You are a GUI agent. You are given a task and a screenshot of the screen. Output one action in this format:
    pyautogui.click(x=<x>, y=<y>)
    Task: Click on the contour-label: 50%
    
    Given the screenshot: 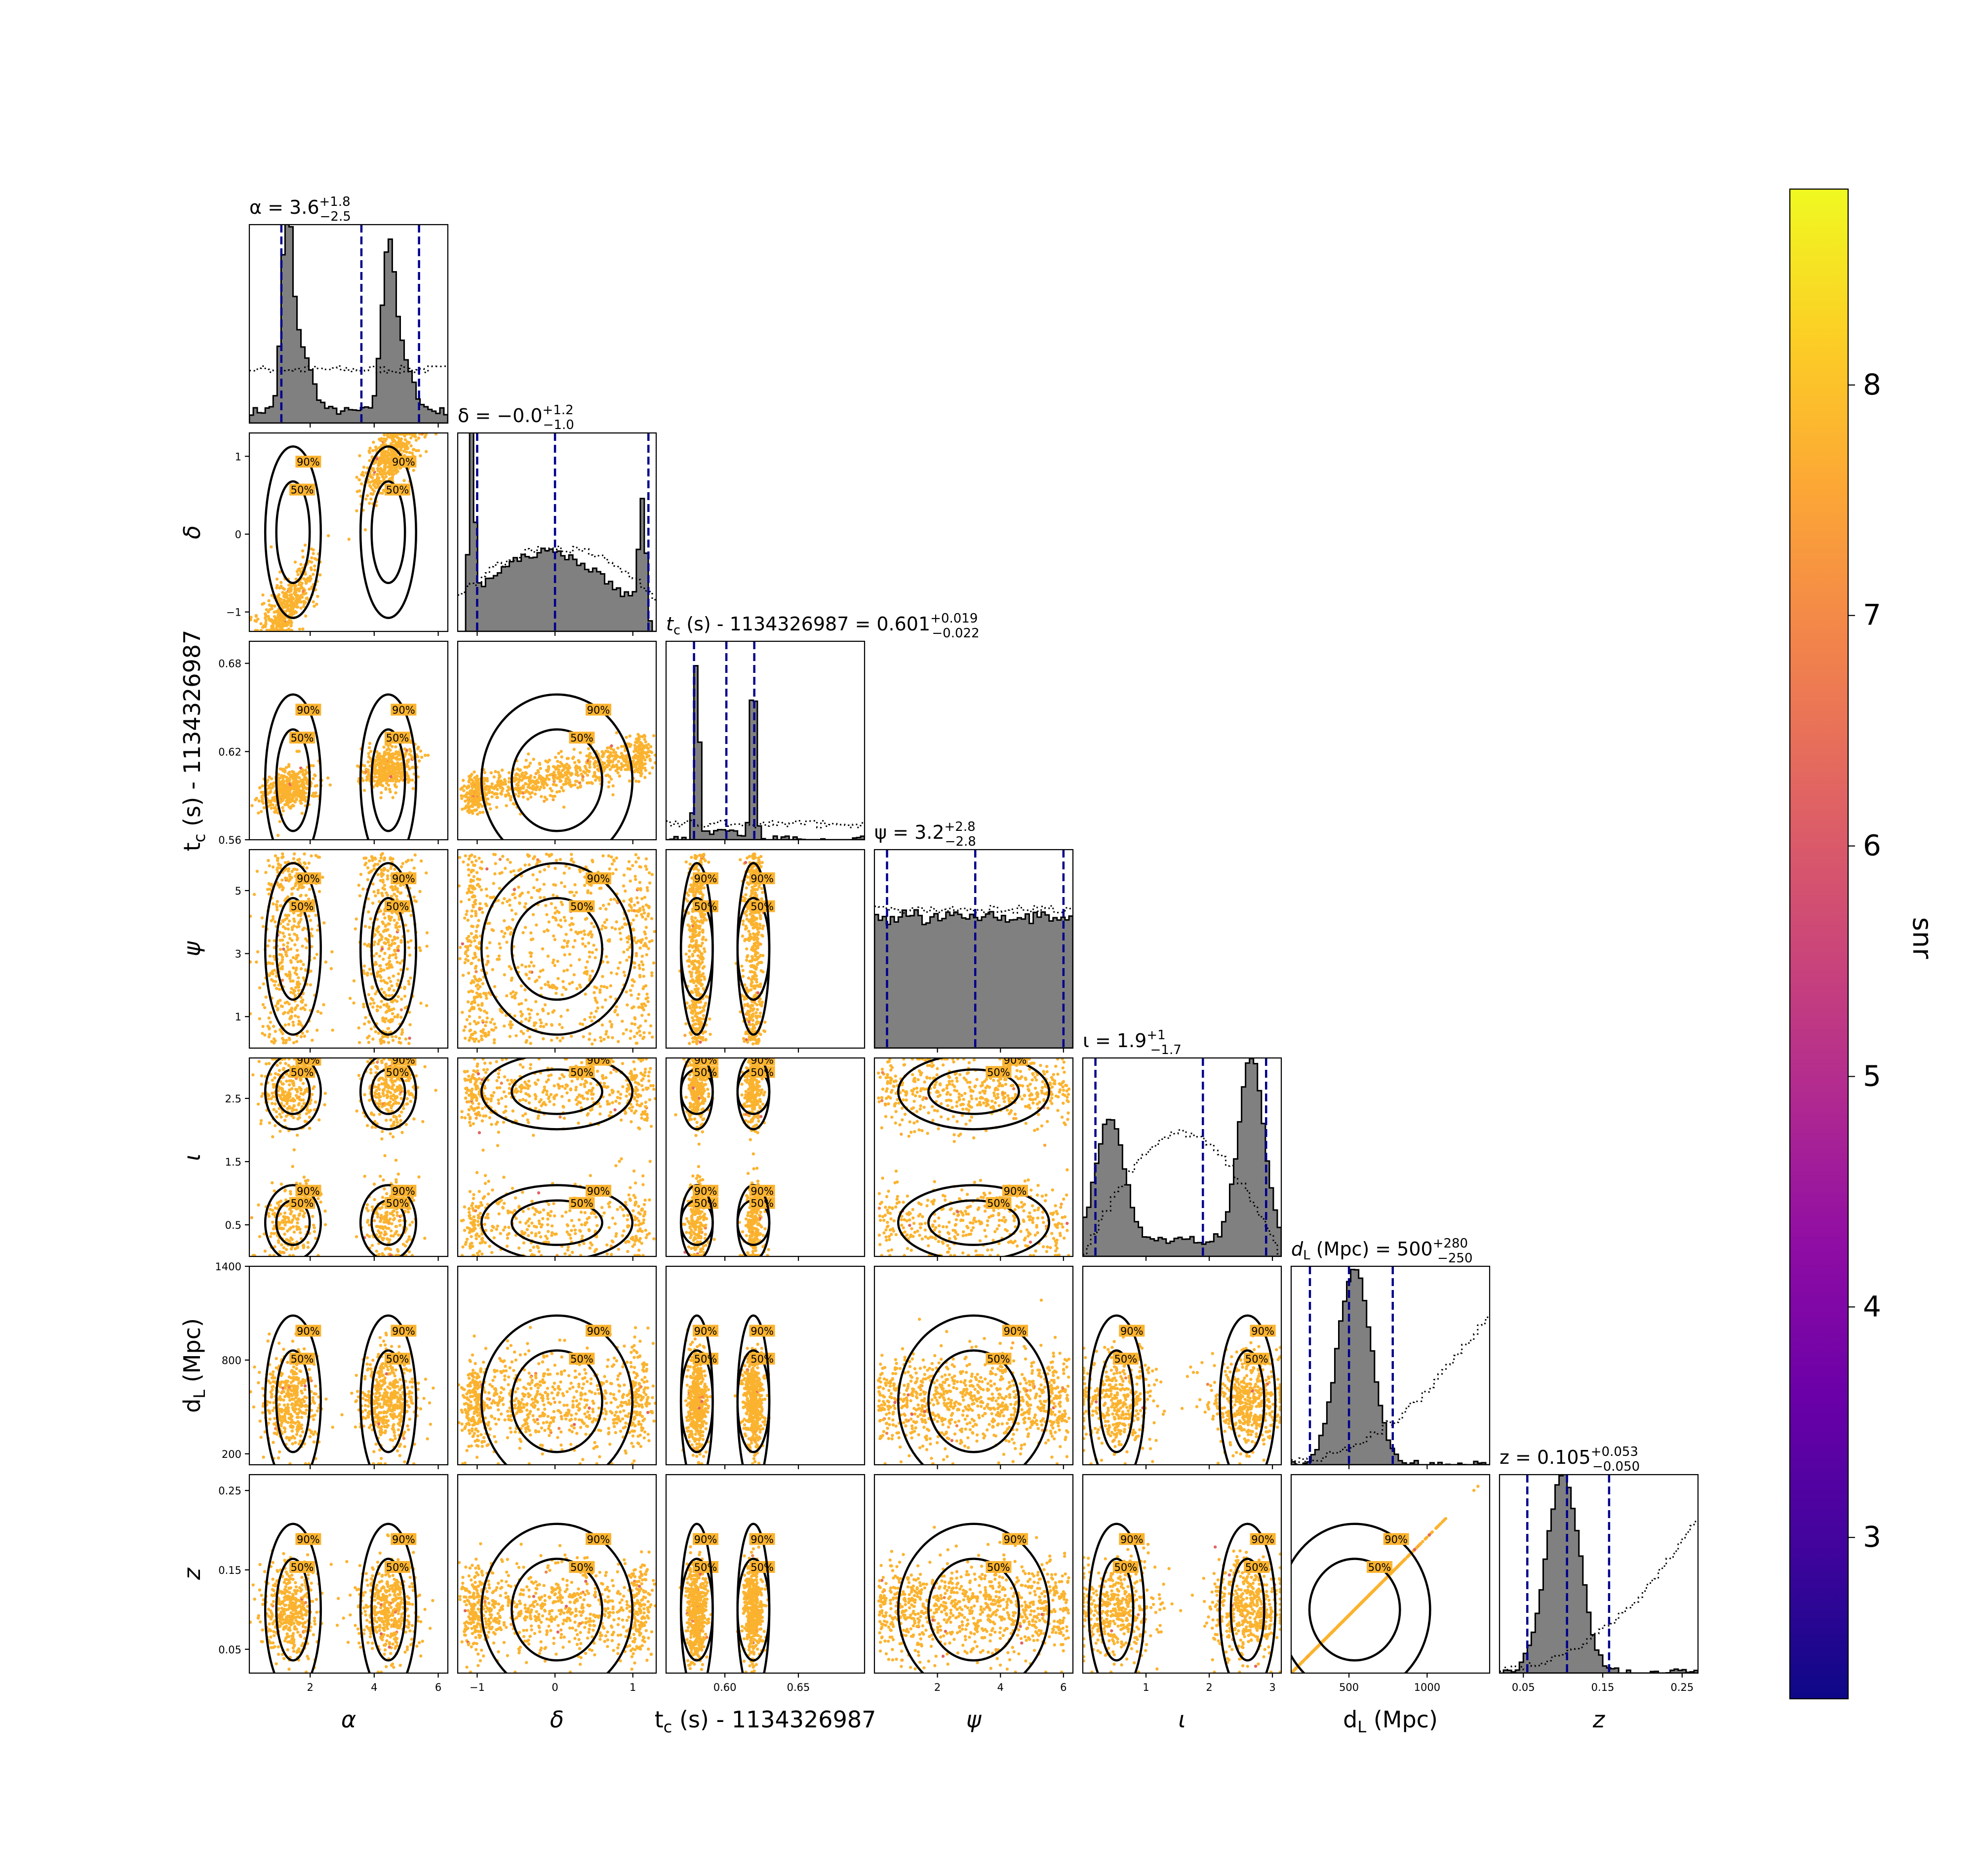 What is the action you would take?
    pyautogui.click(x=397, y=907)
    